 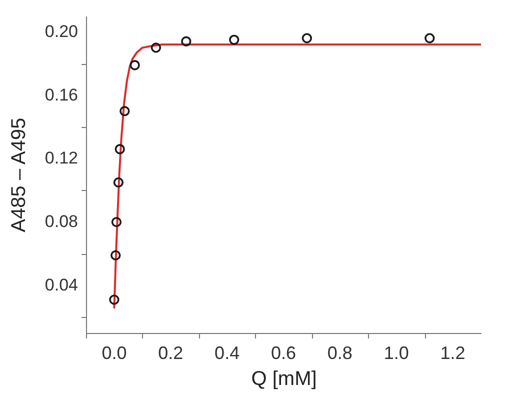 What do you see at coordinates (114, 353) in the screenshot?
I see `x-tick-label: 0.0` at bounding box center [114, 353].